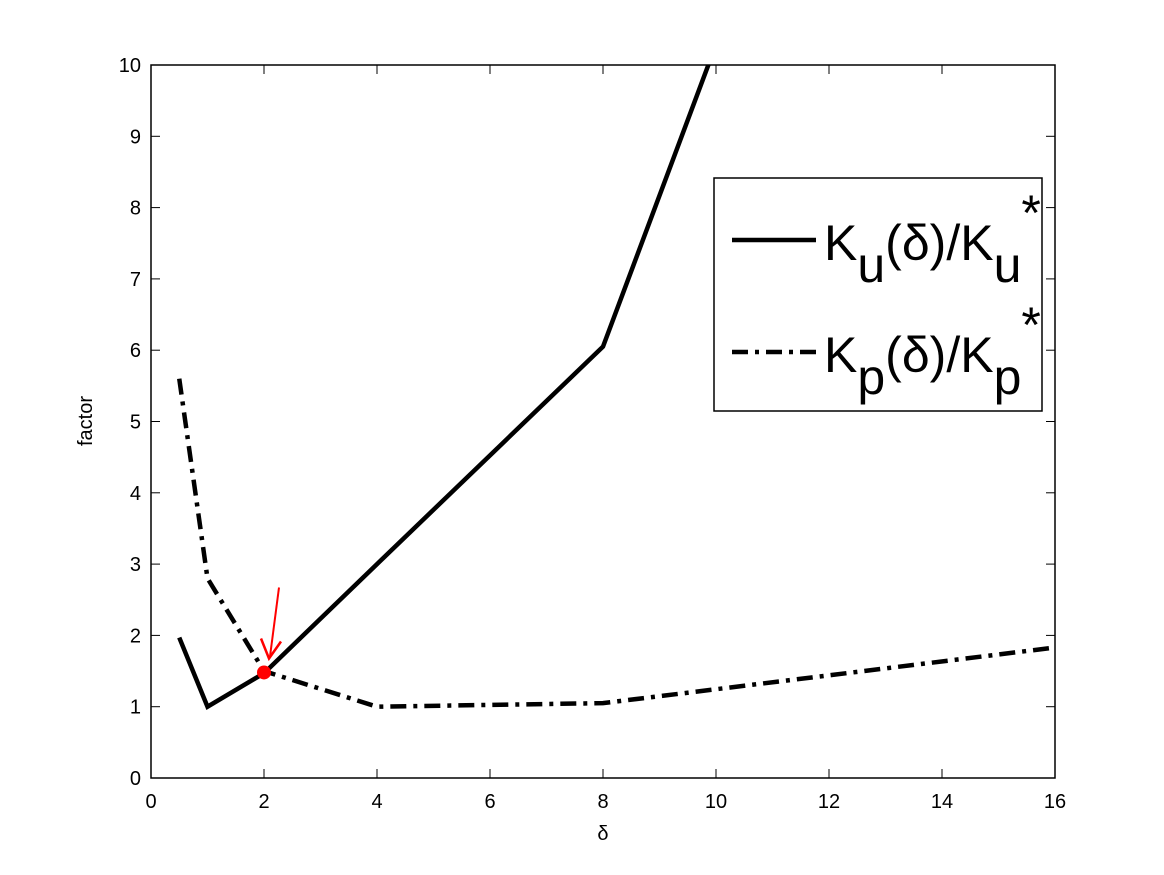 The height and width of the screenshot is (875, 1164). Describe the element at coordinates (829, 802) in the screenshot. I see `x-tick-label: 12` at that location.